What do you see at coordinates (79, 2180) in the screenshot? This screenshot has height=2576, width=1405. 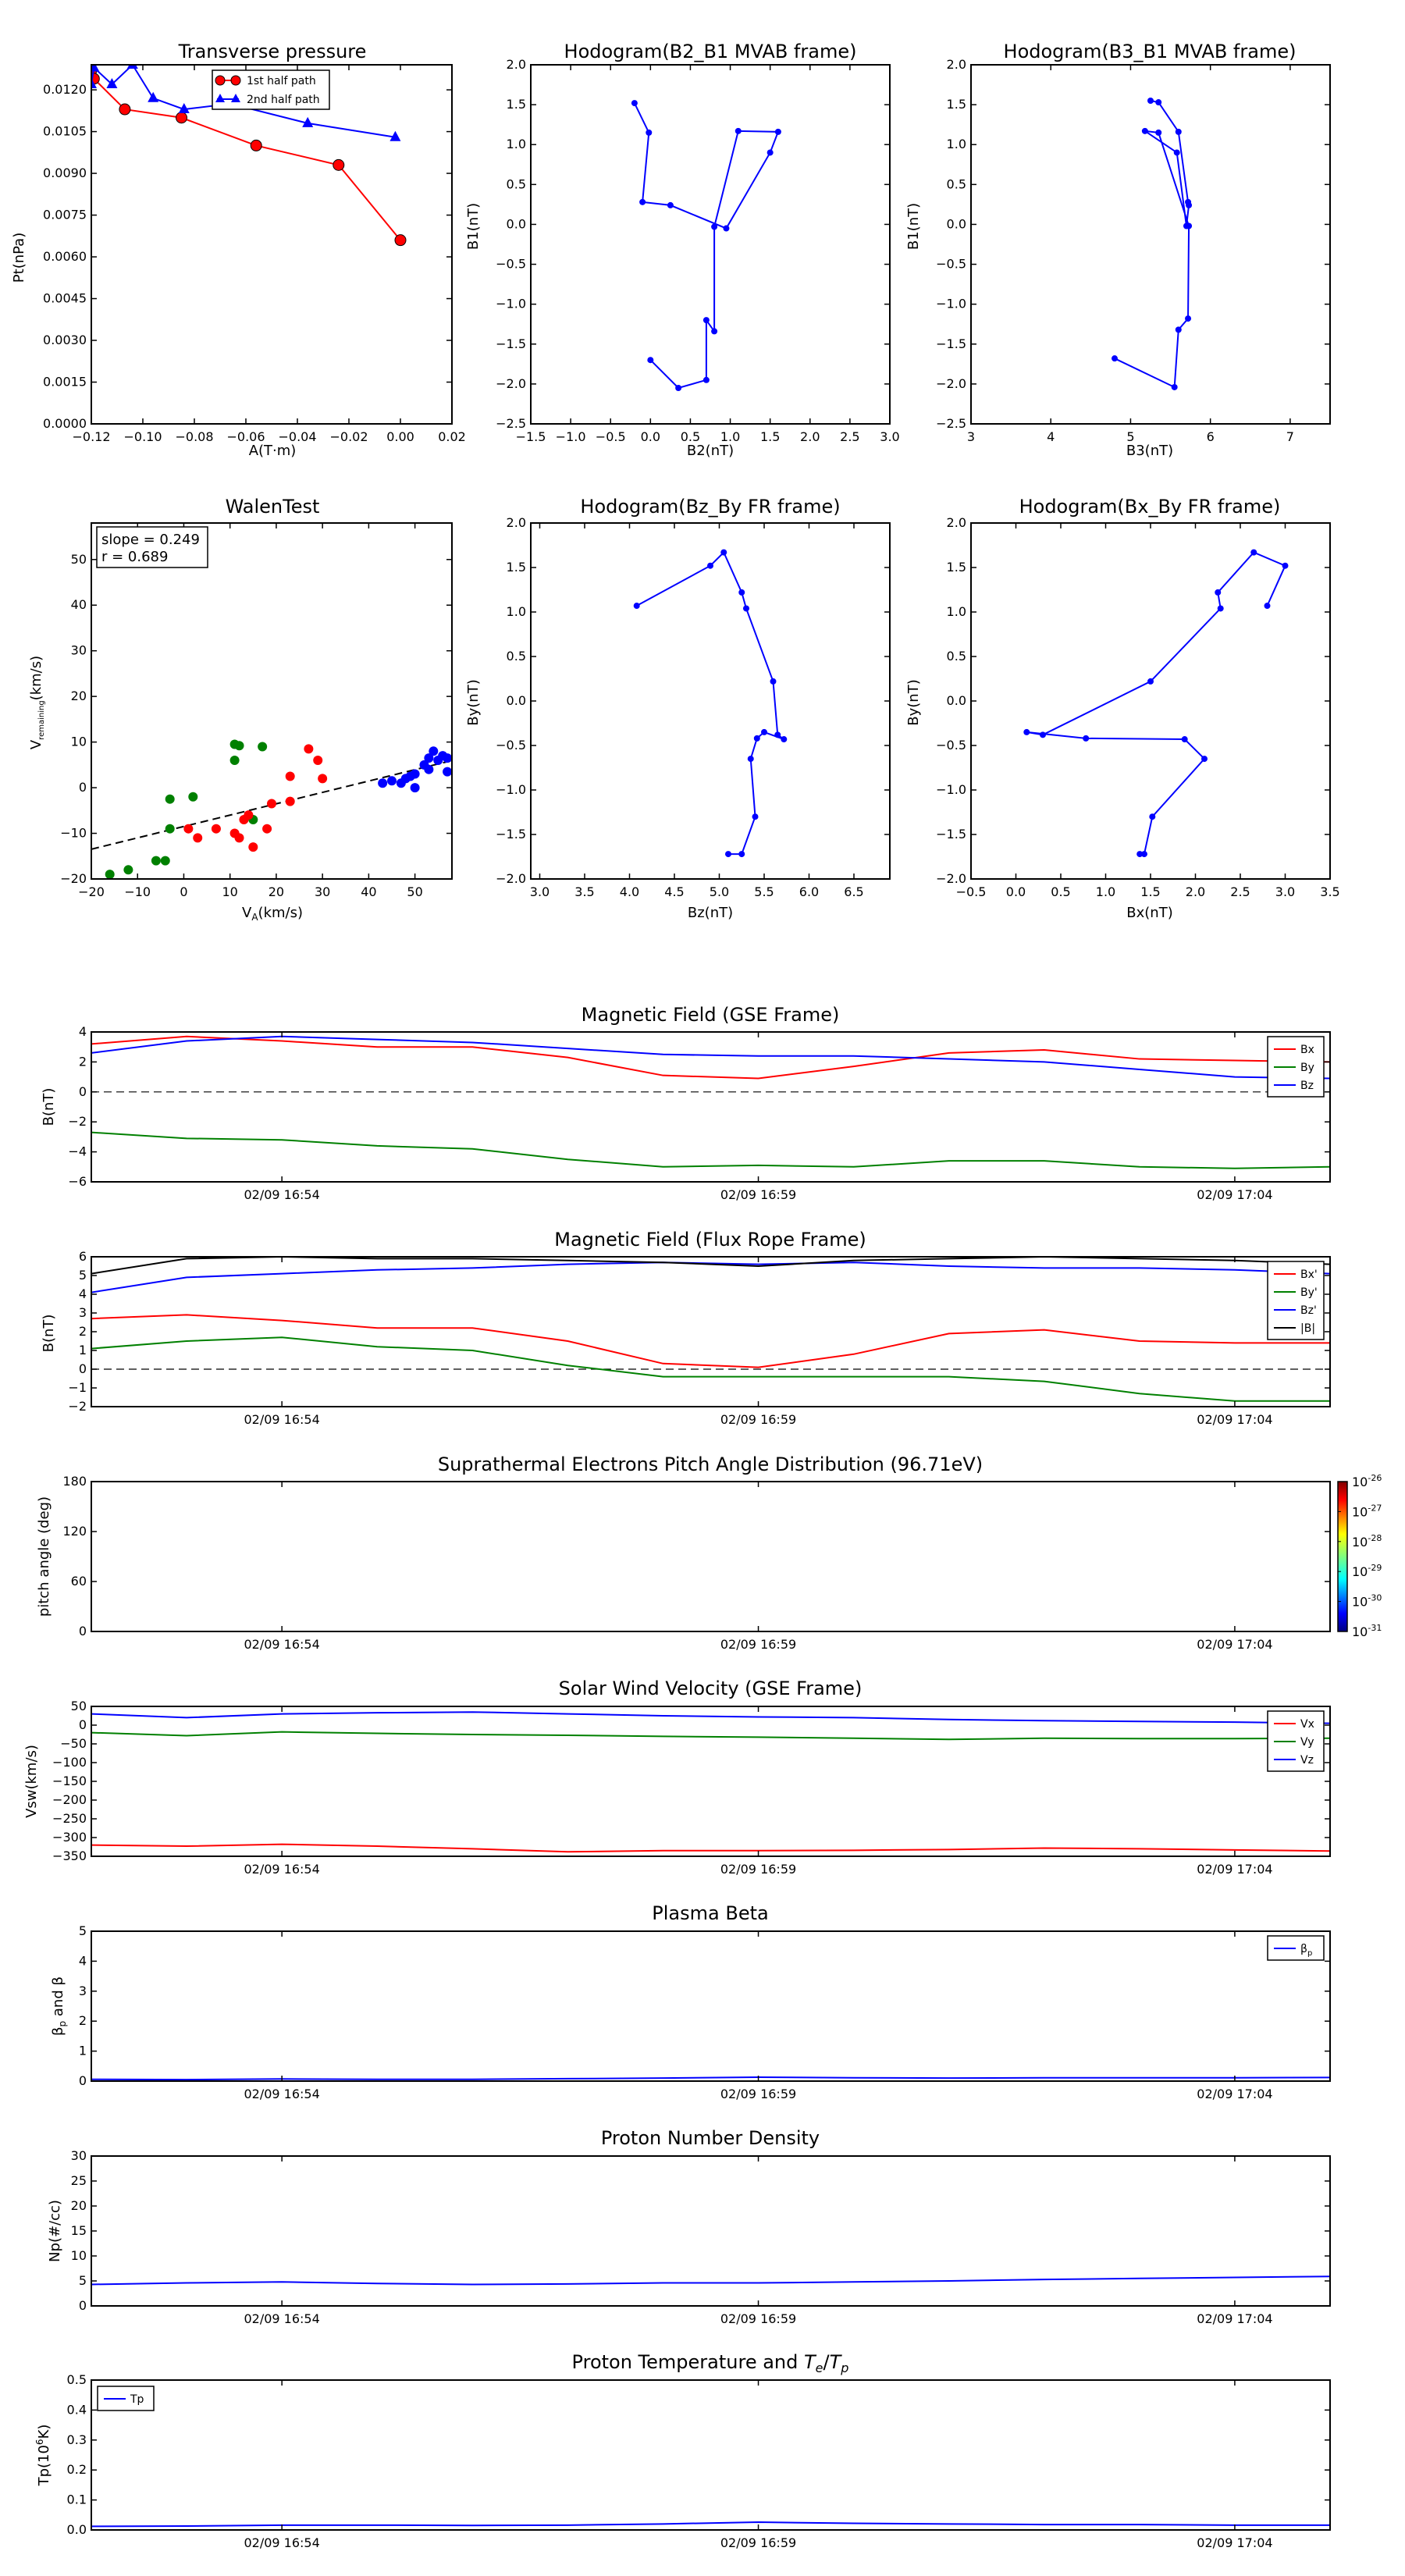 I see `y-tick-label: 25` at bounding box center [79, 2180].